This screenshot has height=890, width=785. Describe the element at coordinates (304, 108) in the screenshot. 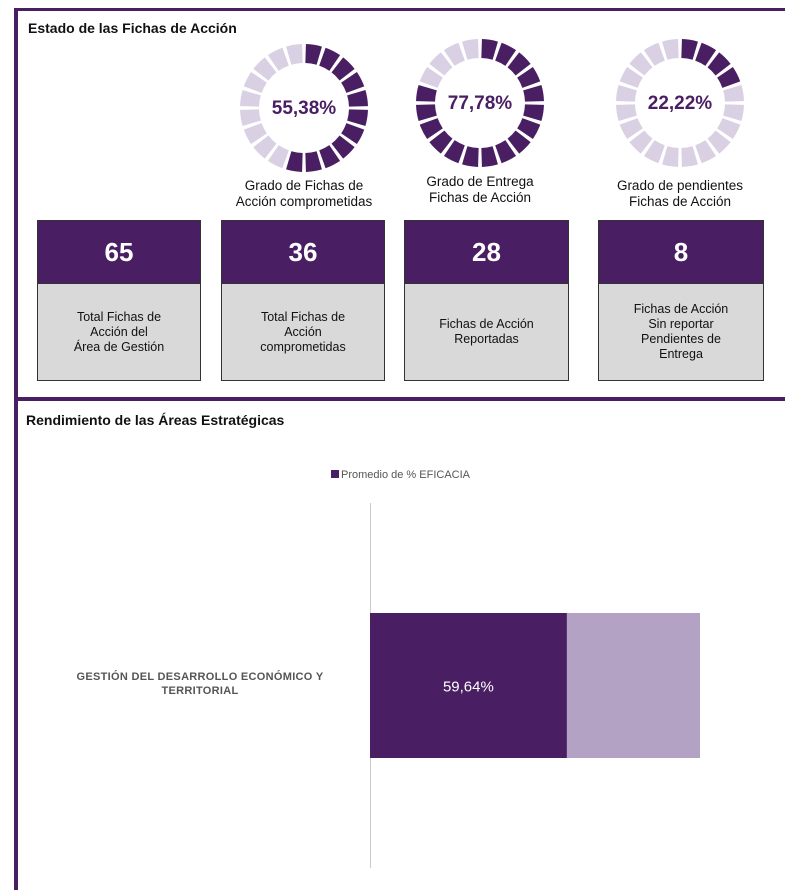

I see `gauge-value: 55,38%` at that location.